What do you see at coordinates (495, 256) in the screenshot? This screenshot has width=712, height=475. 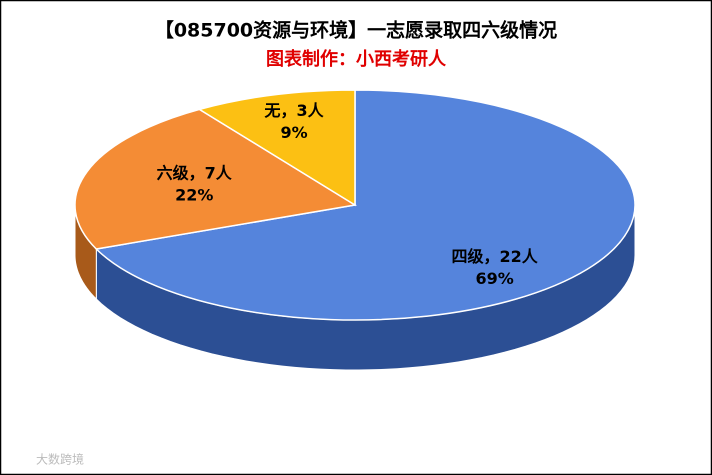 I see `data-label: 四级，22人` at bounding box center [495, 256].